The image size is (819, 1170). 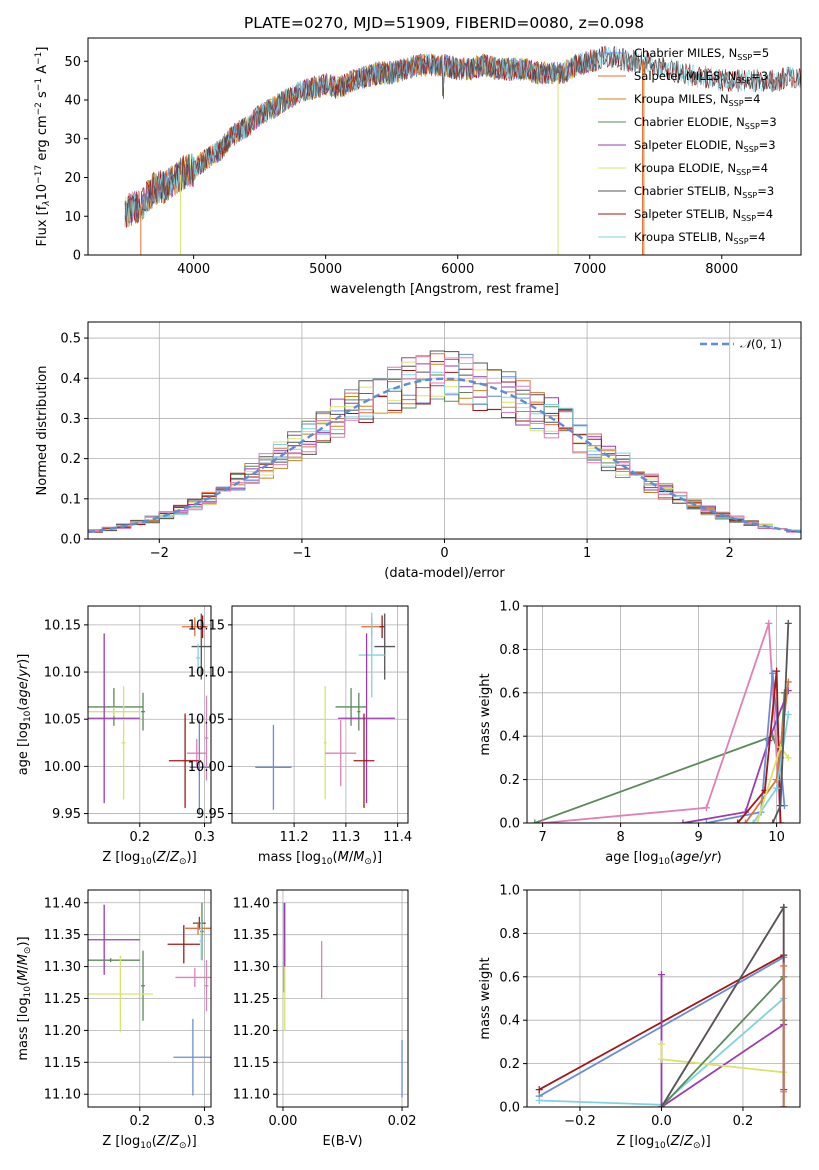 I want to click on x-tick-label: 0.2, so click(x=743, y=1121).